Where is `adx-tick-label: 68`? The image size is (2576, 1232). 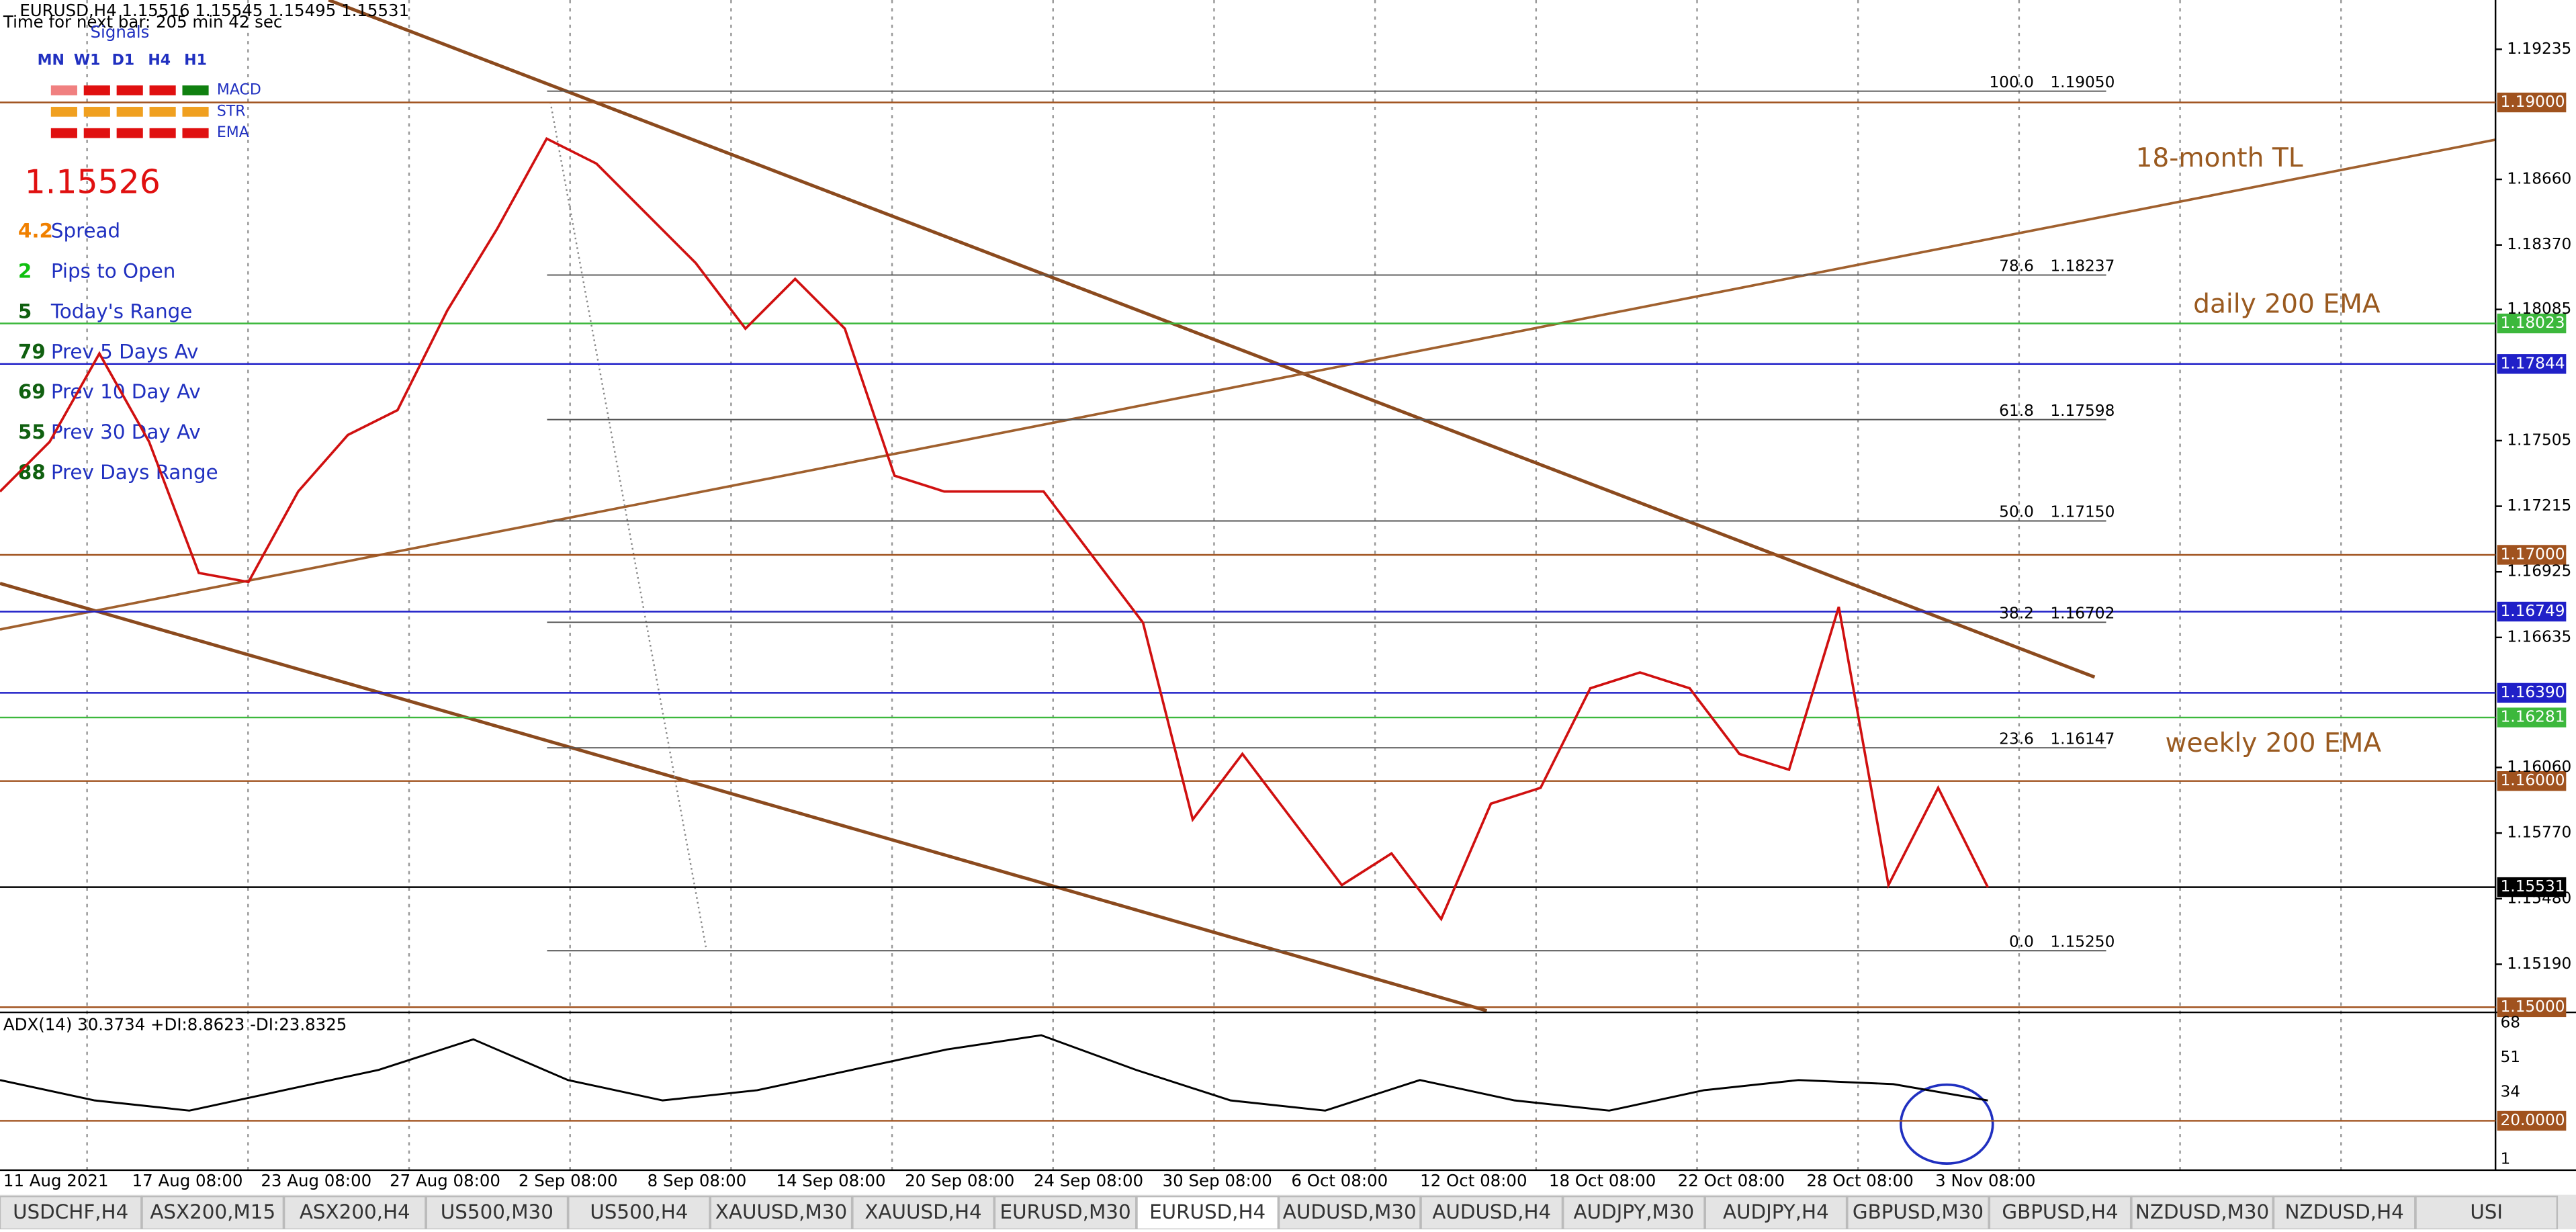 adx-tick-label: 68 is located at coordinates (2510, 1022).